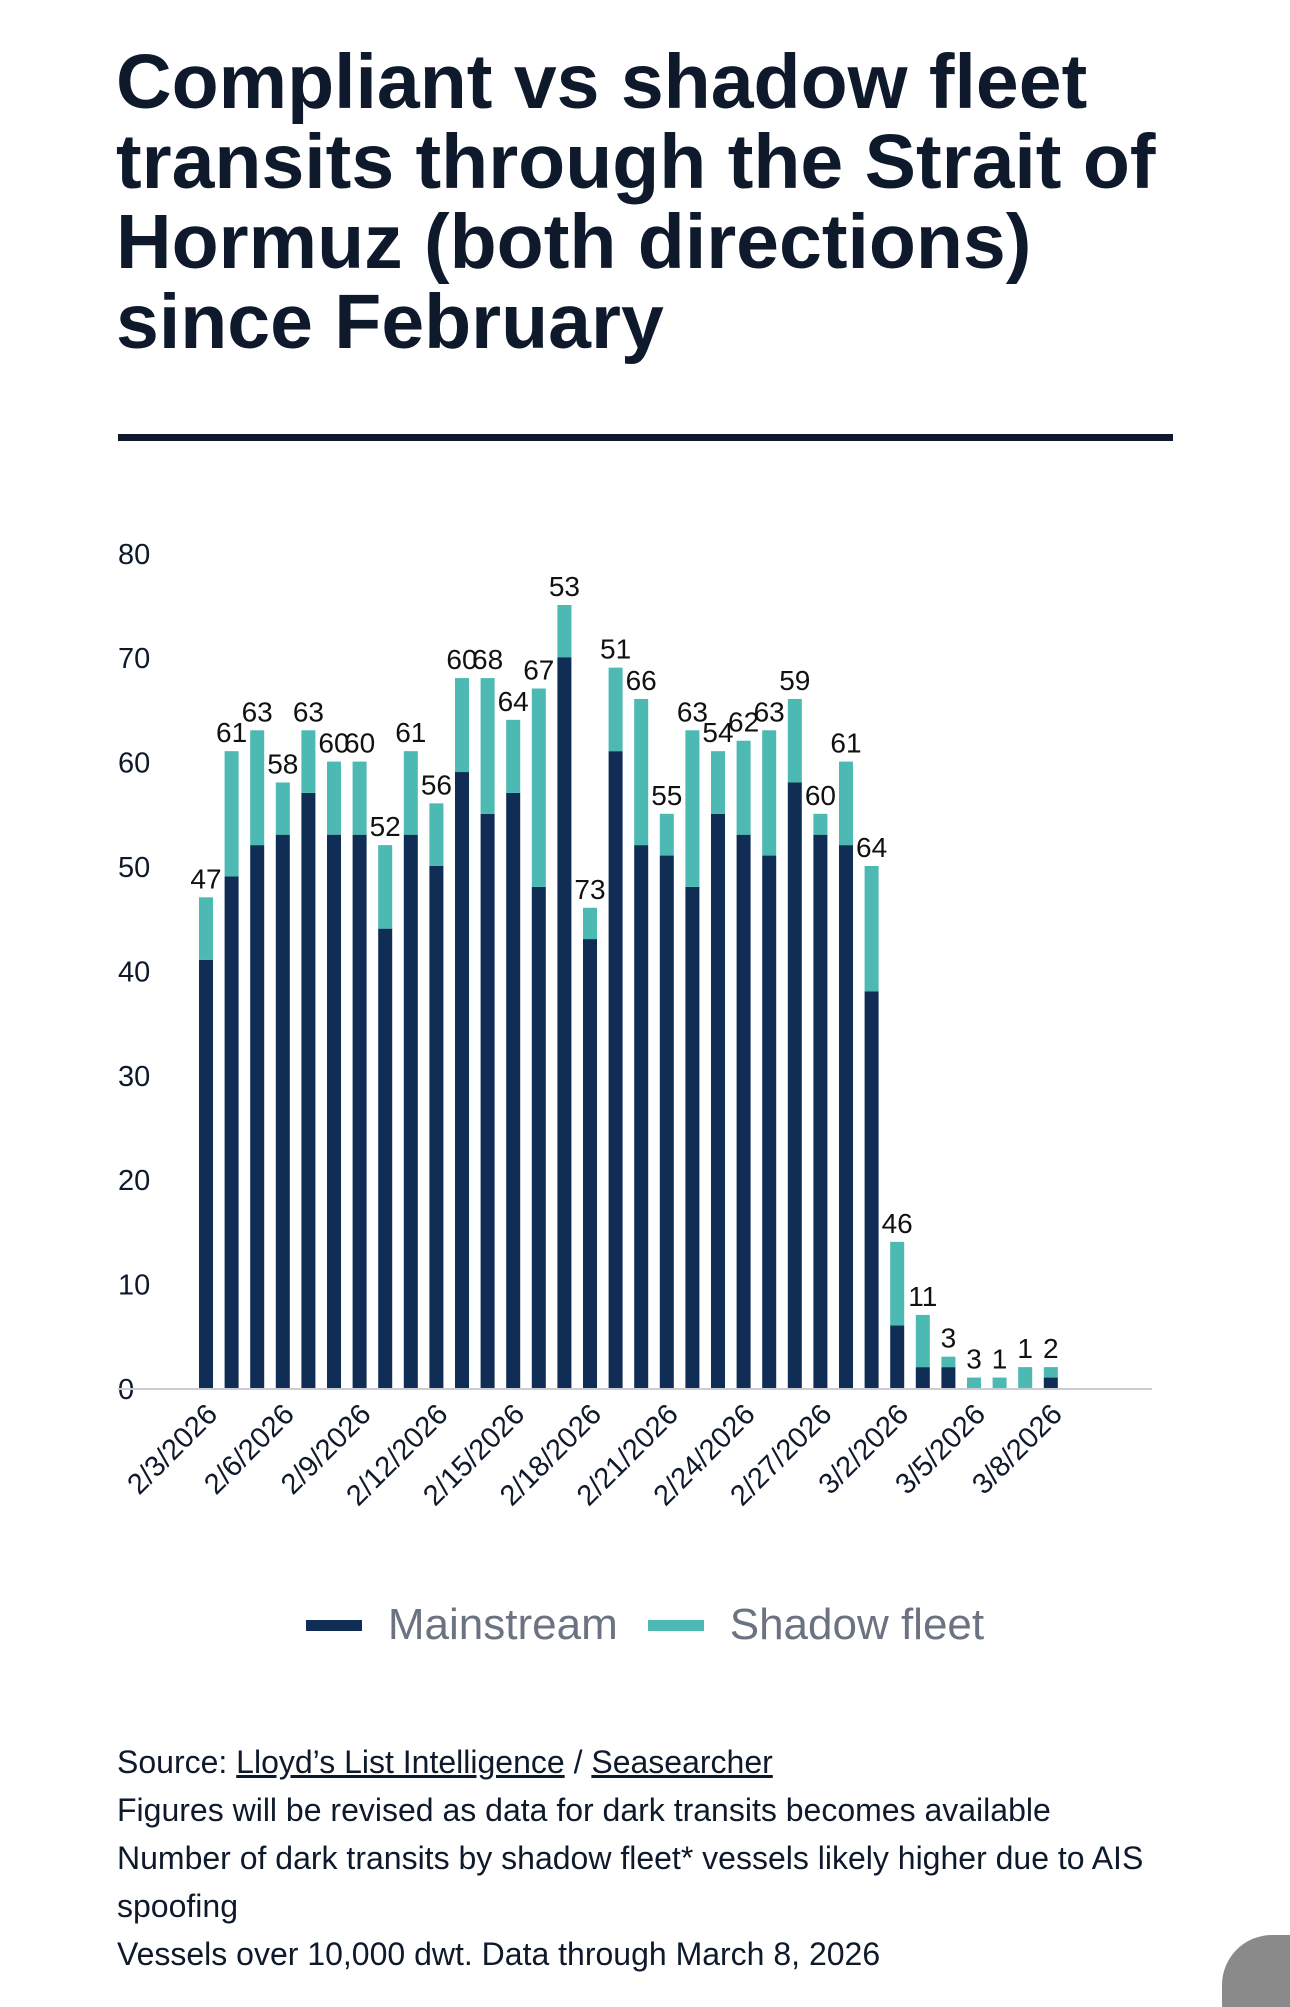 Image resolution: width=1290 pixels, height=2007 pixels. Describe the element at coordinates (134, 555) in the screenshot. I see `y-tick-label: 80` at that location.